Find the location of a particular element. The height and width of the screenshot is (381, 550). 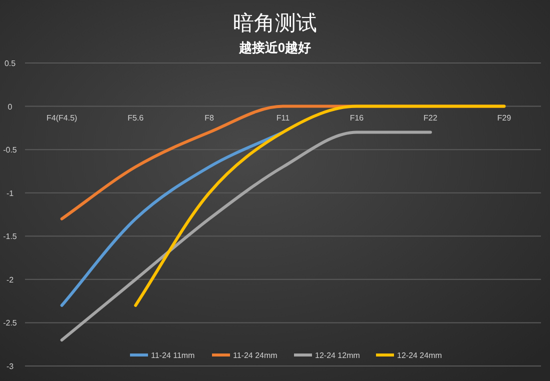

chart-subtitle: 越接近0越好 is located at coordinates (275, 47).